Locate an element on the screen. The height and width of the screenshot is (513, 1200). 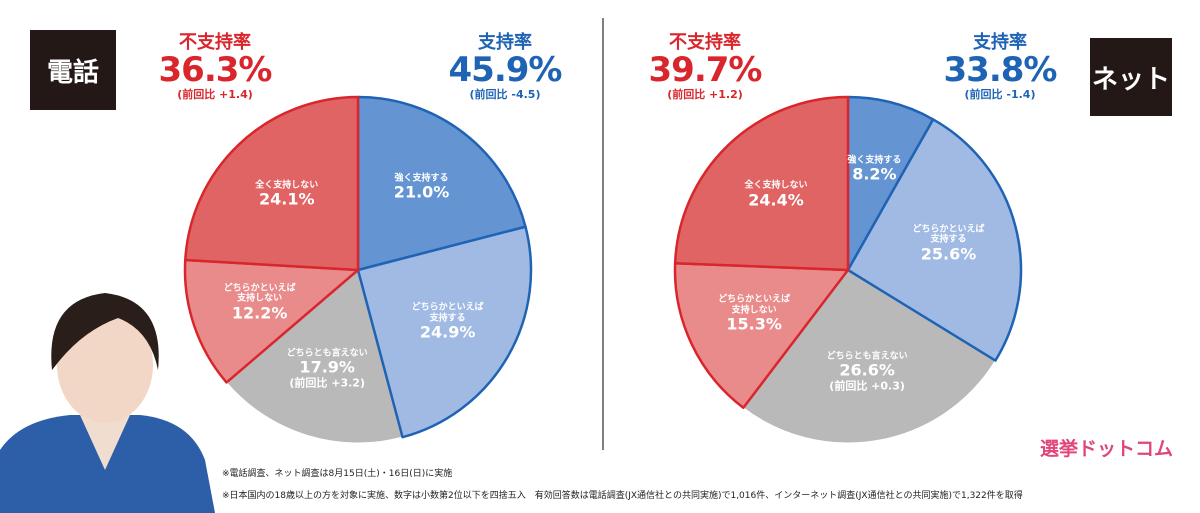
slice-label: どちらかといえば 支持しない 12.2% is located at coordinates (260, 303).